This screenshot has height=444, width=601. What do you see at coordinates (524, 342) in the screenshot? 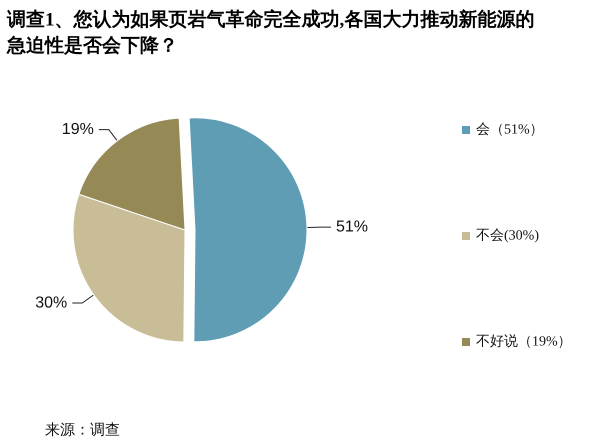
I see `legend-label: 不好说（19%）` at bounding box center [524, 342].